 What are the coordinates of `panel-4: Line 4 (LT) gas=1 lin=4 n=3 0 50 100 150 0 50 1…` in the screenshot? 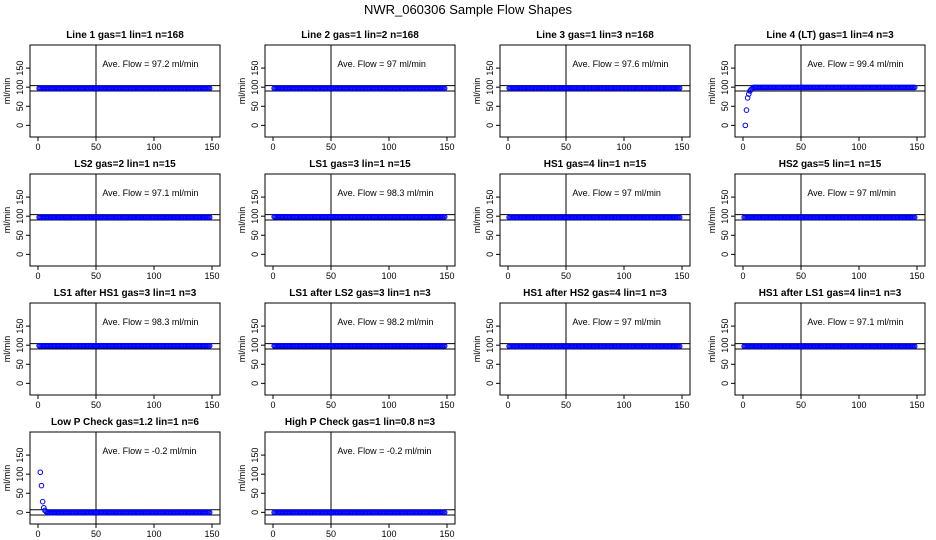 It's located at (816, 91).